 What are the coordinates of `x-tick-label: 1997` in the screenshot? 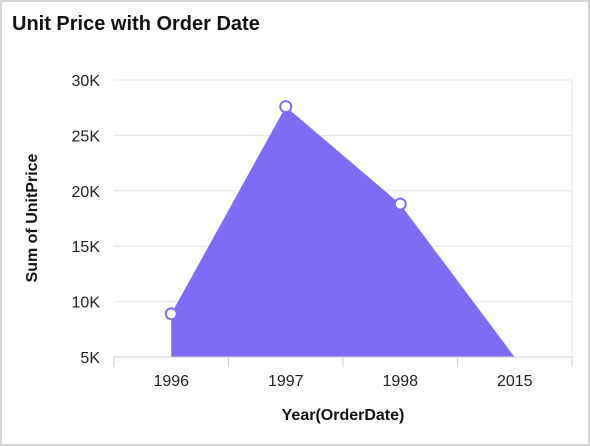 It's located at (286, 381).